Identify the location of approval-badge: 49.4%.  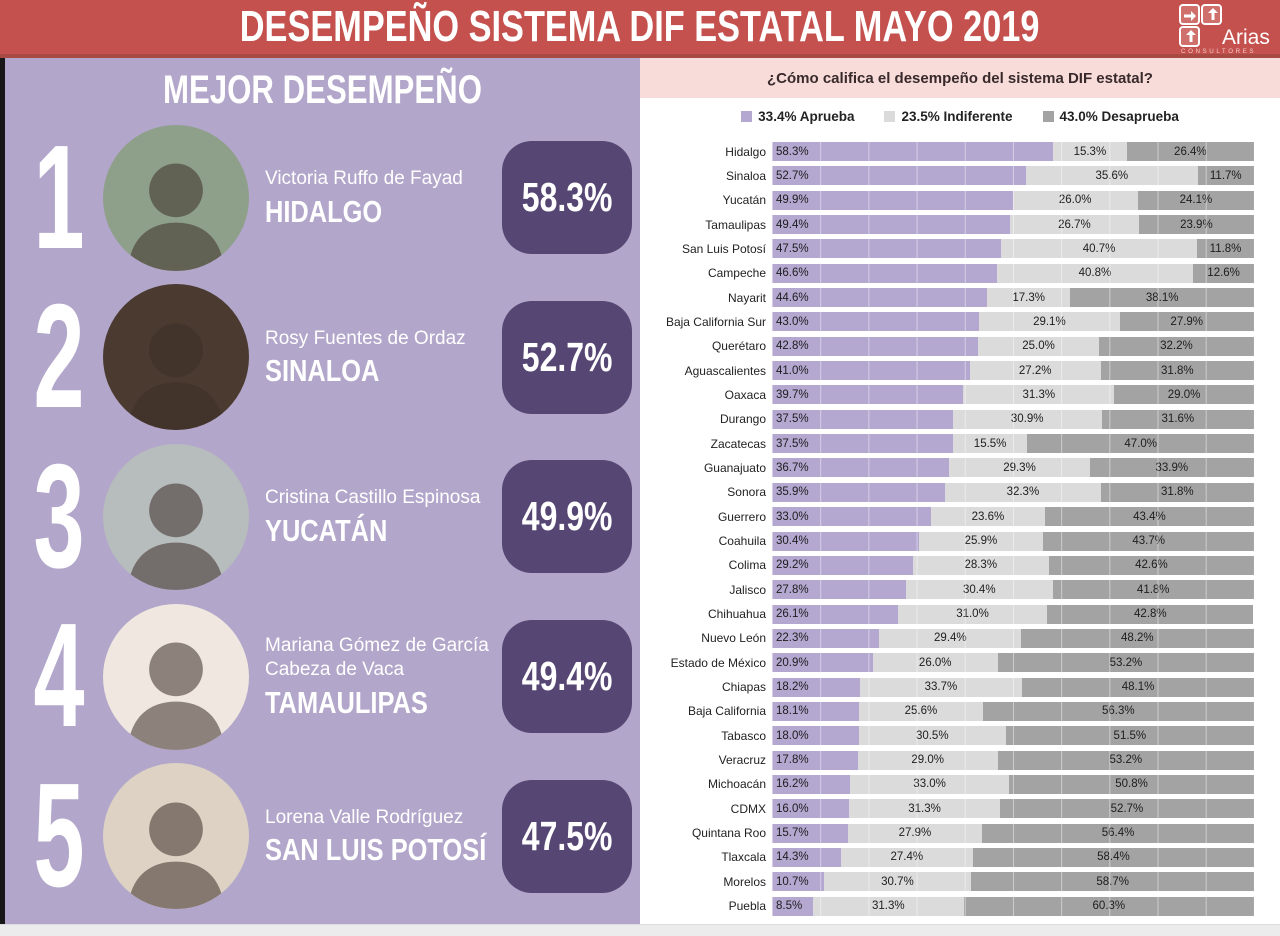
(567, 677).